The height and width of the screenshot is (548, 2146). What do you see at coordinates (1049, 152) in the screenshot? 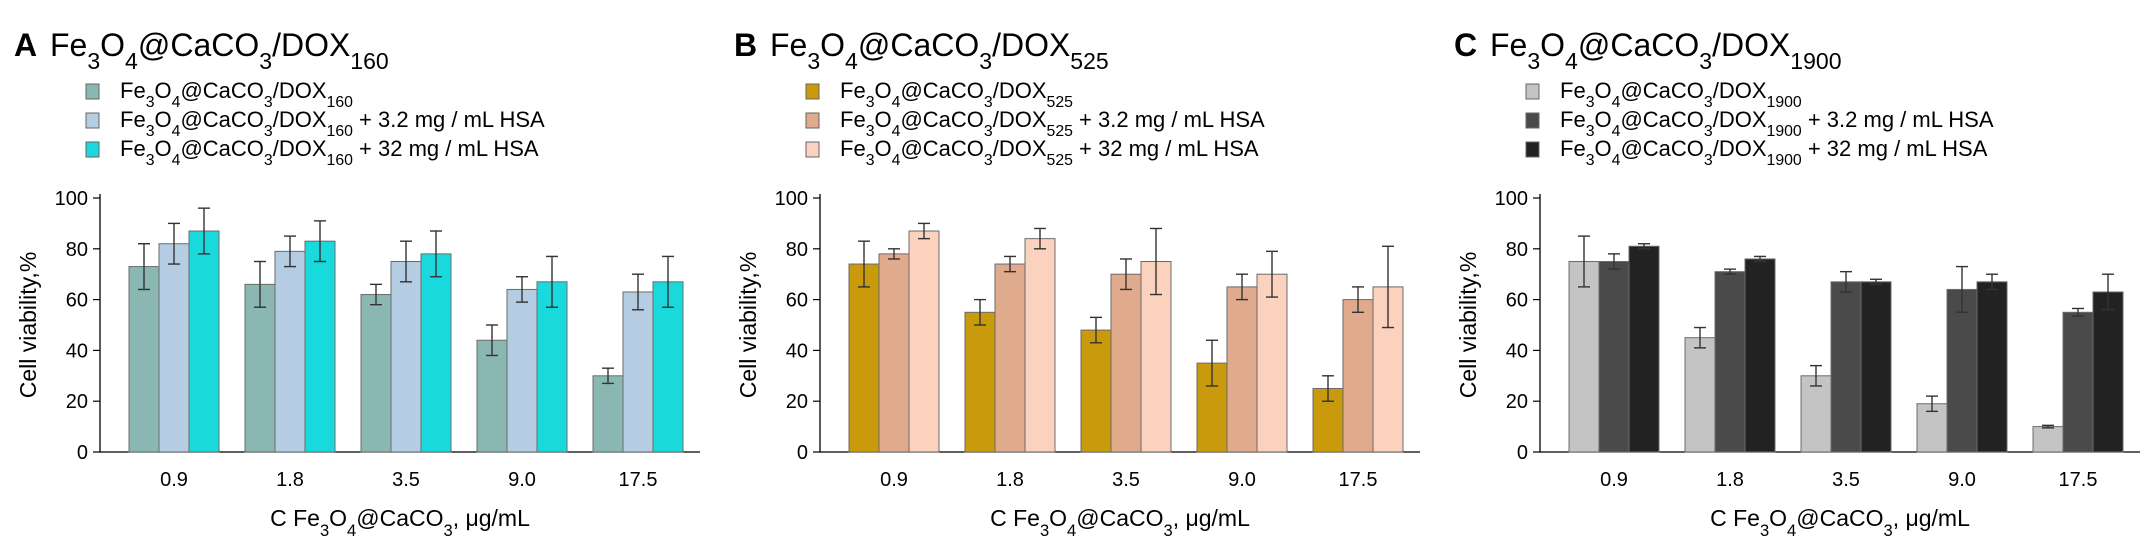
I see `legend-label: Fe3O4@CaCO3/DOX525 + 32 mg / mL HSA` at bounding box center [1049, 152].